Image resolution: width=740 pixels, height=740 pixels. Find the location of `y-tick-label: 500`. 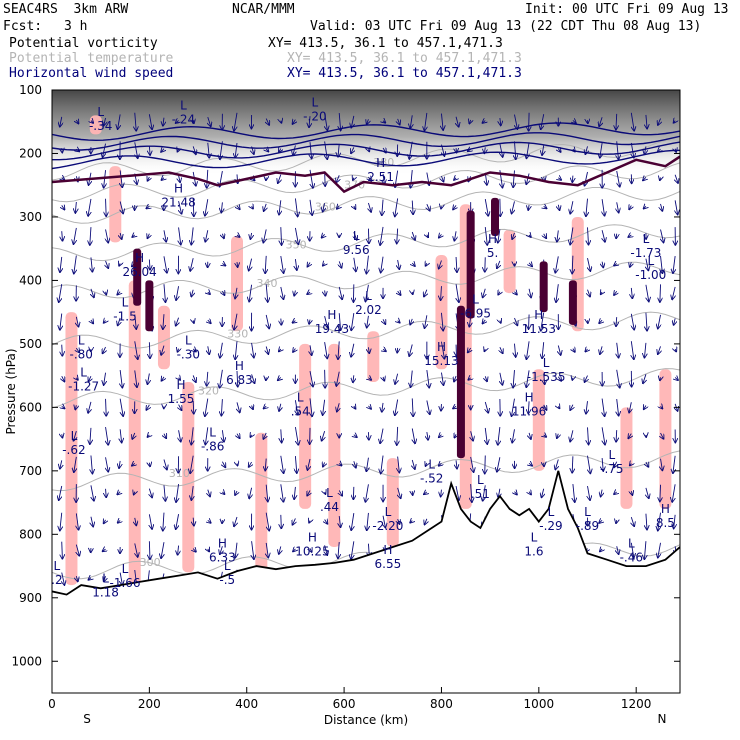

y-tick-label: 500 is located at coordinates (30, 344).